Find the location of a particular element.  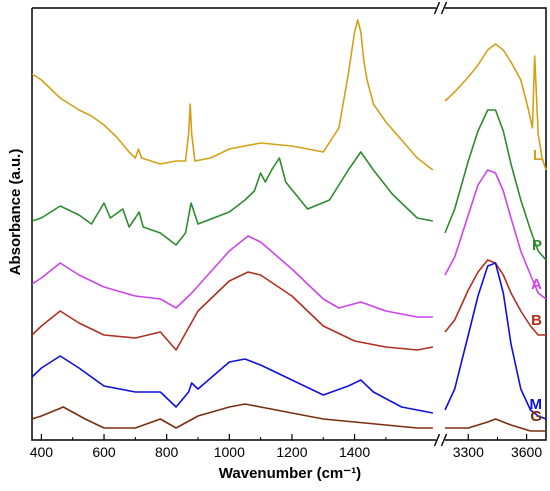

series-label-g: G is located at coordinates (536, 416).